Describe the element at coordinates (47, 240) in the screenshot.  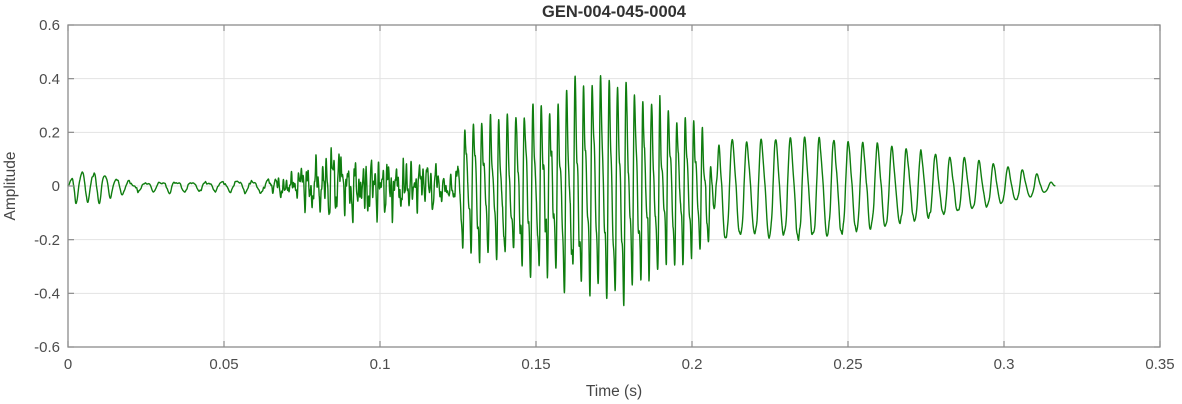
I see `y-tick-label: -0.2` at that location.